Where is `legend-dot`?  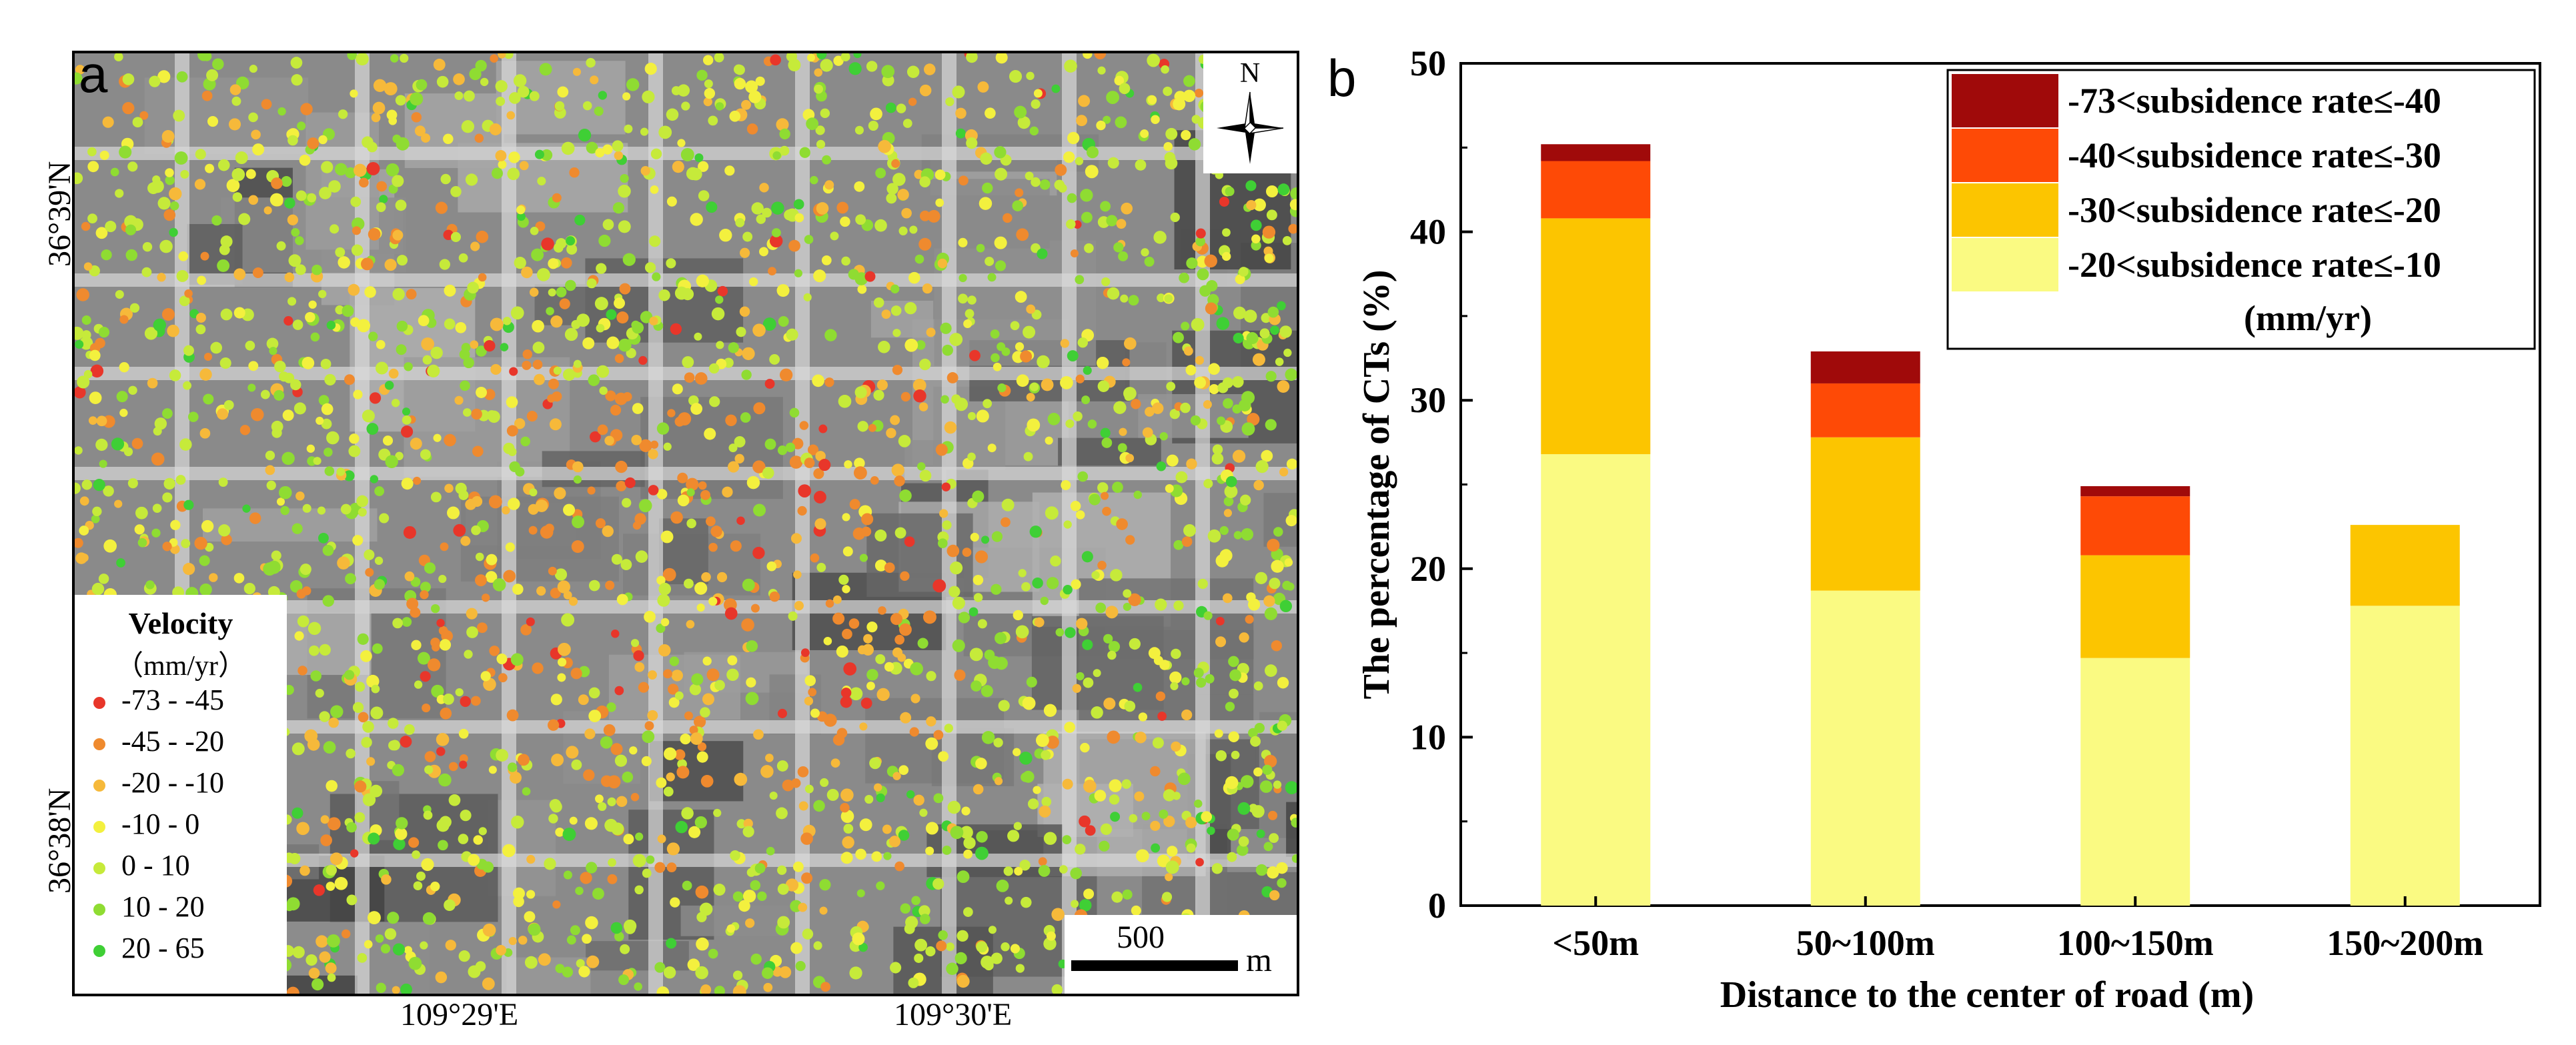 legend-dot is located at coordinates (99, 950).